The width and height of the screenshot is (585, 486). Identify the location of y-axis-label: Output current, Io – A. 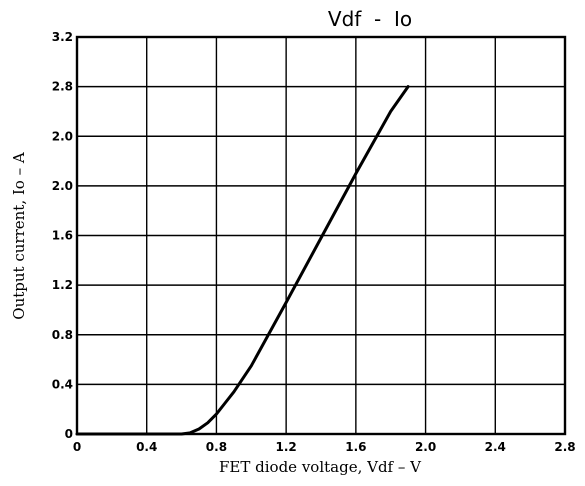
(19, 236).